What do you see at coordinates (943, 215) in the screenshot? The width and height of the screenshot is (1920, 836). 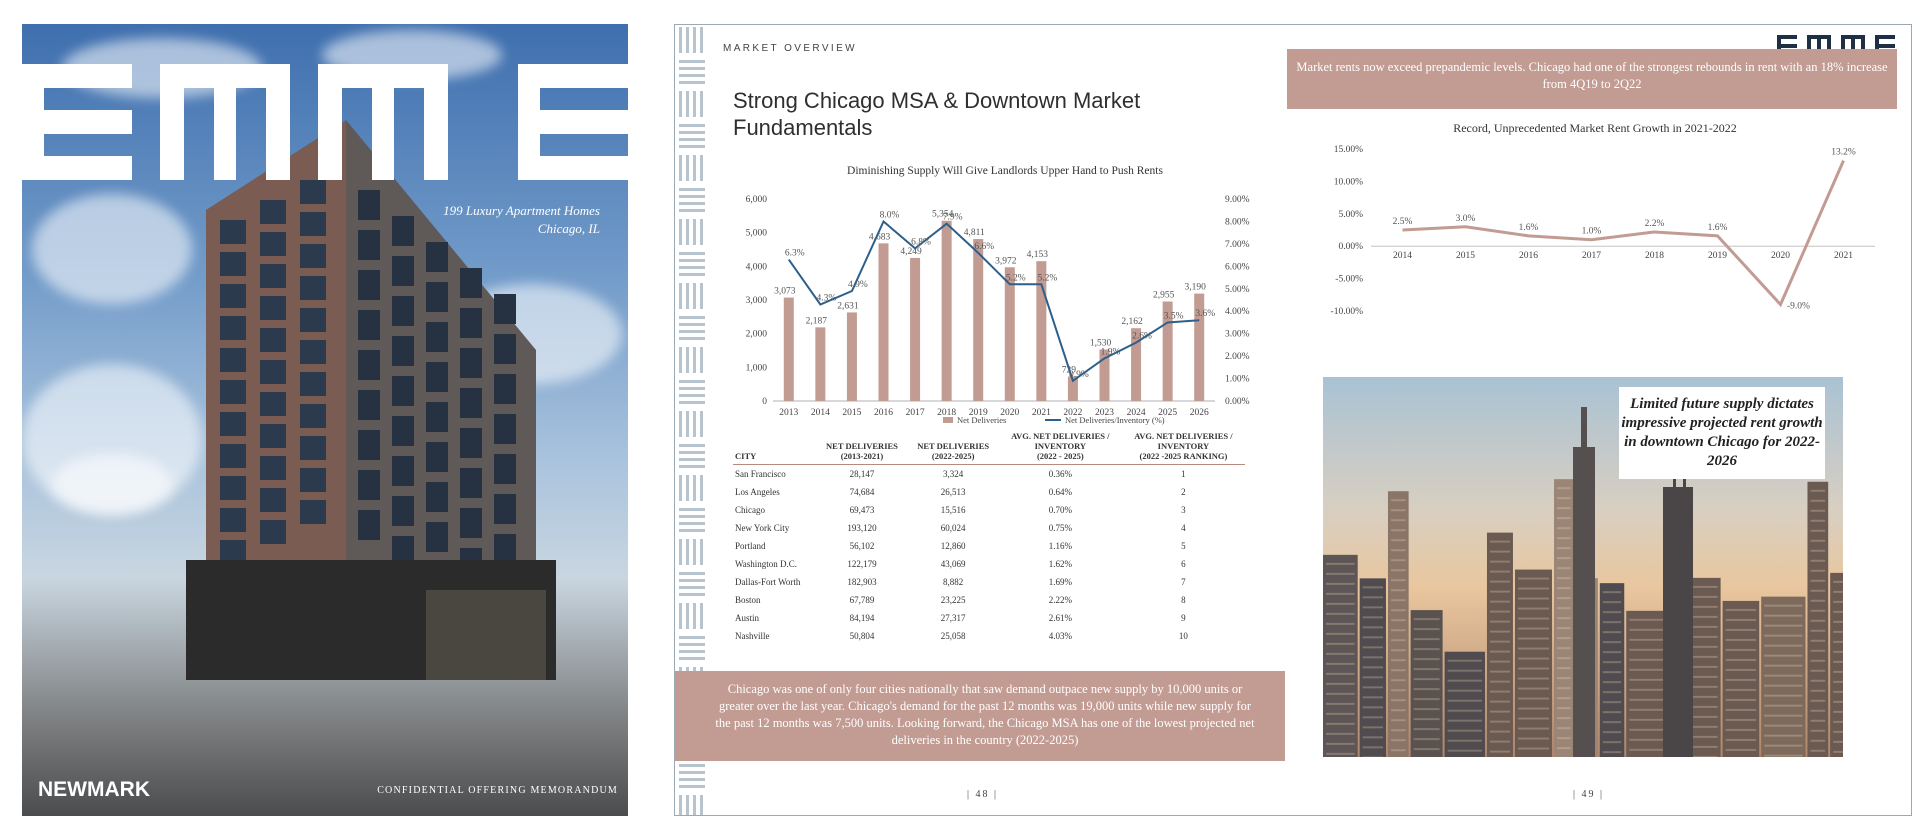 I see `bar-data-label: 5,354` at bounding box center [943, 215].